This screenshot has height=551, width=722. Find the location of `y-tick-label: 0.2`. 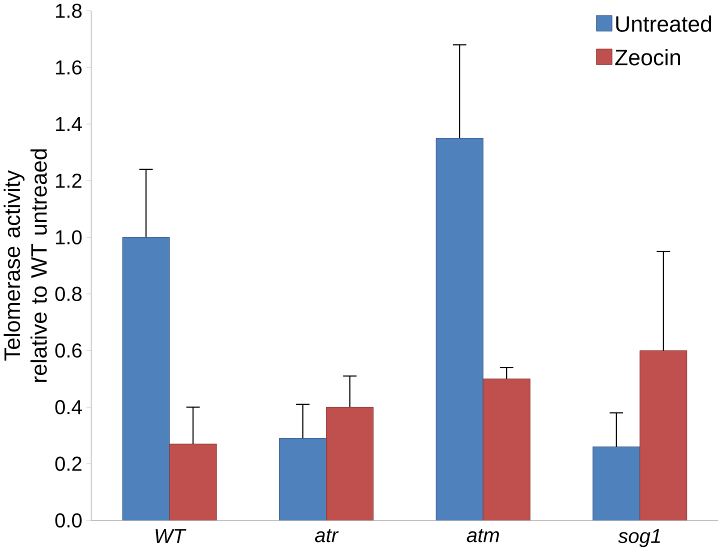

y-tick-label: 0.2 is located at coordinates (68, 463).